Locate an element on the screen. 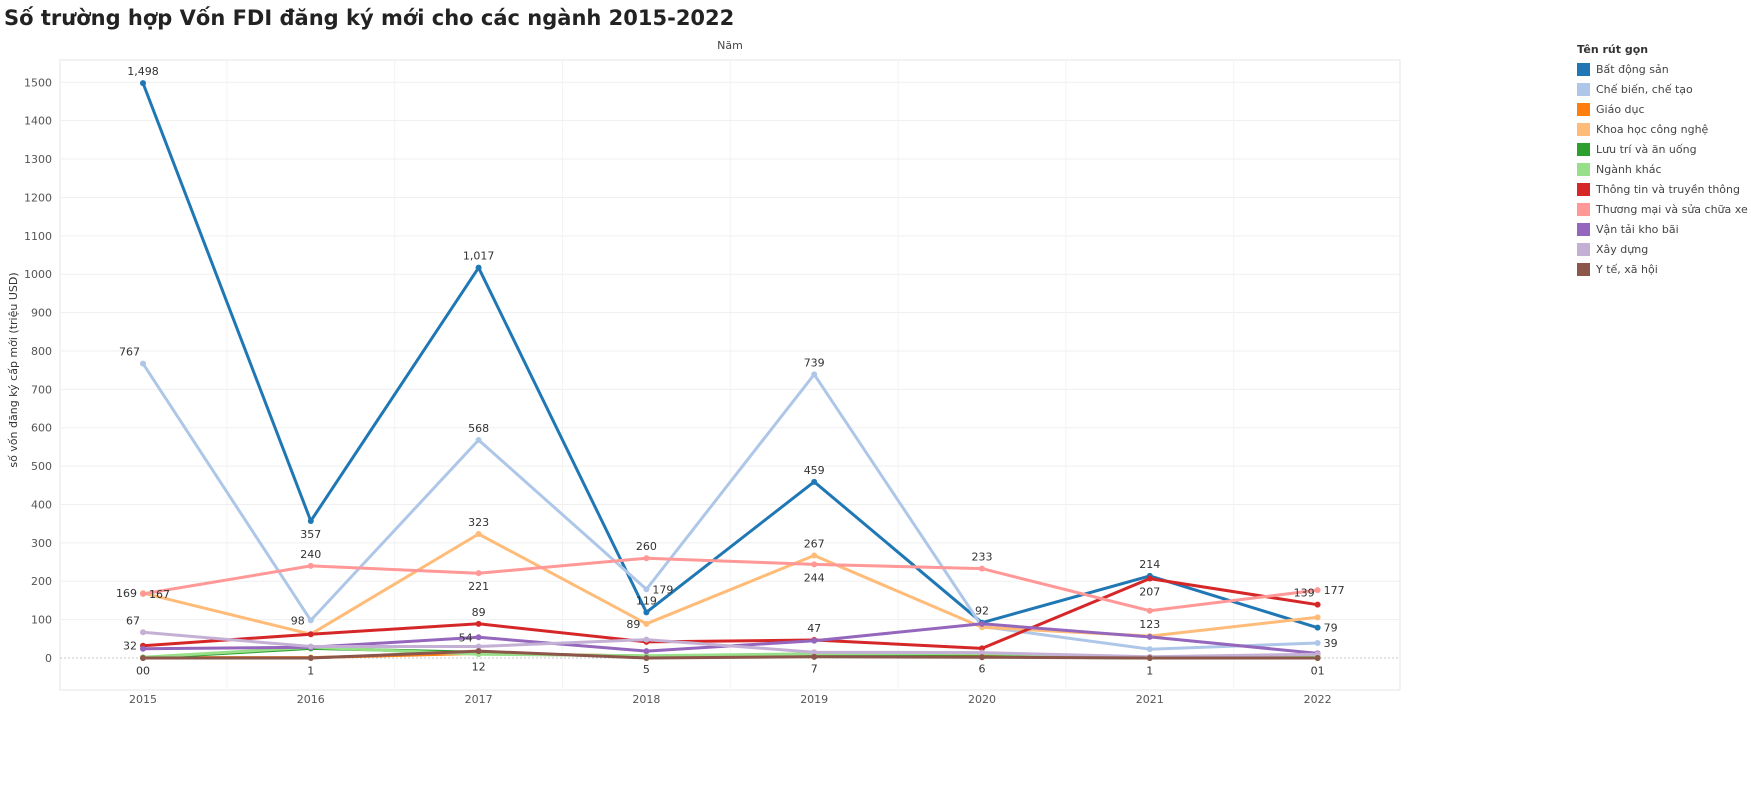 This screenshot has height=790, width=1751. data-label: 139 is located at coordinates (1304, 593).